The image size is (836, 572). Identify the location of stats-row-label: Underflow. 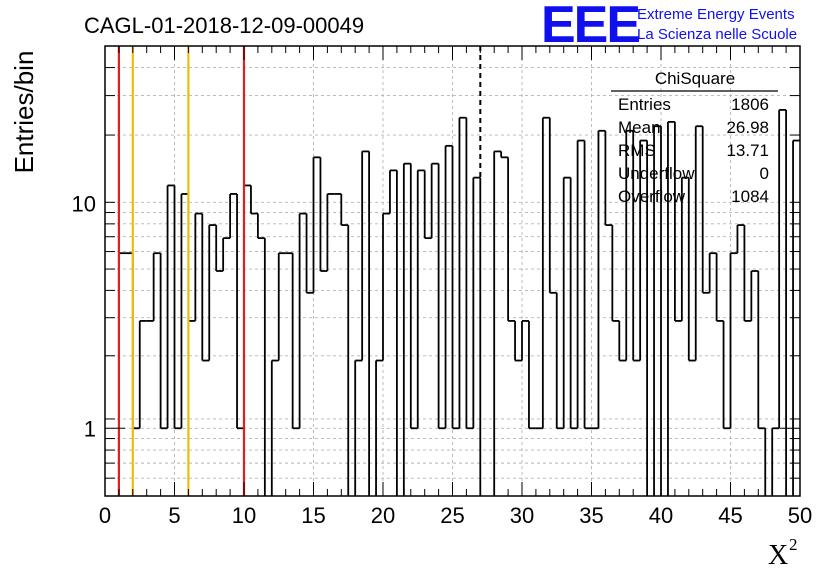
(656, 173).